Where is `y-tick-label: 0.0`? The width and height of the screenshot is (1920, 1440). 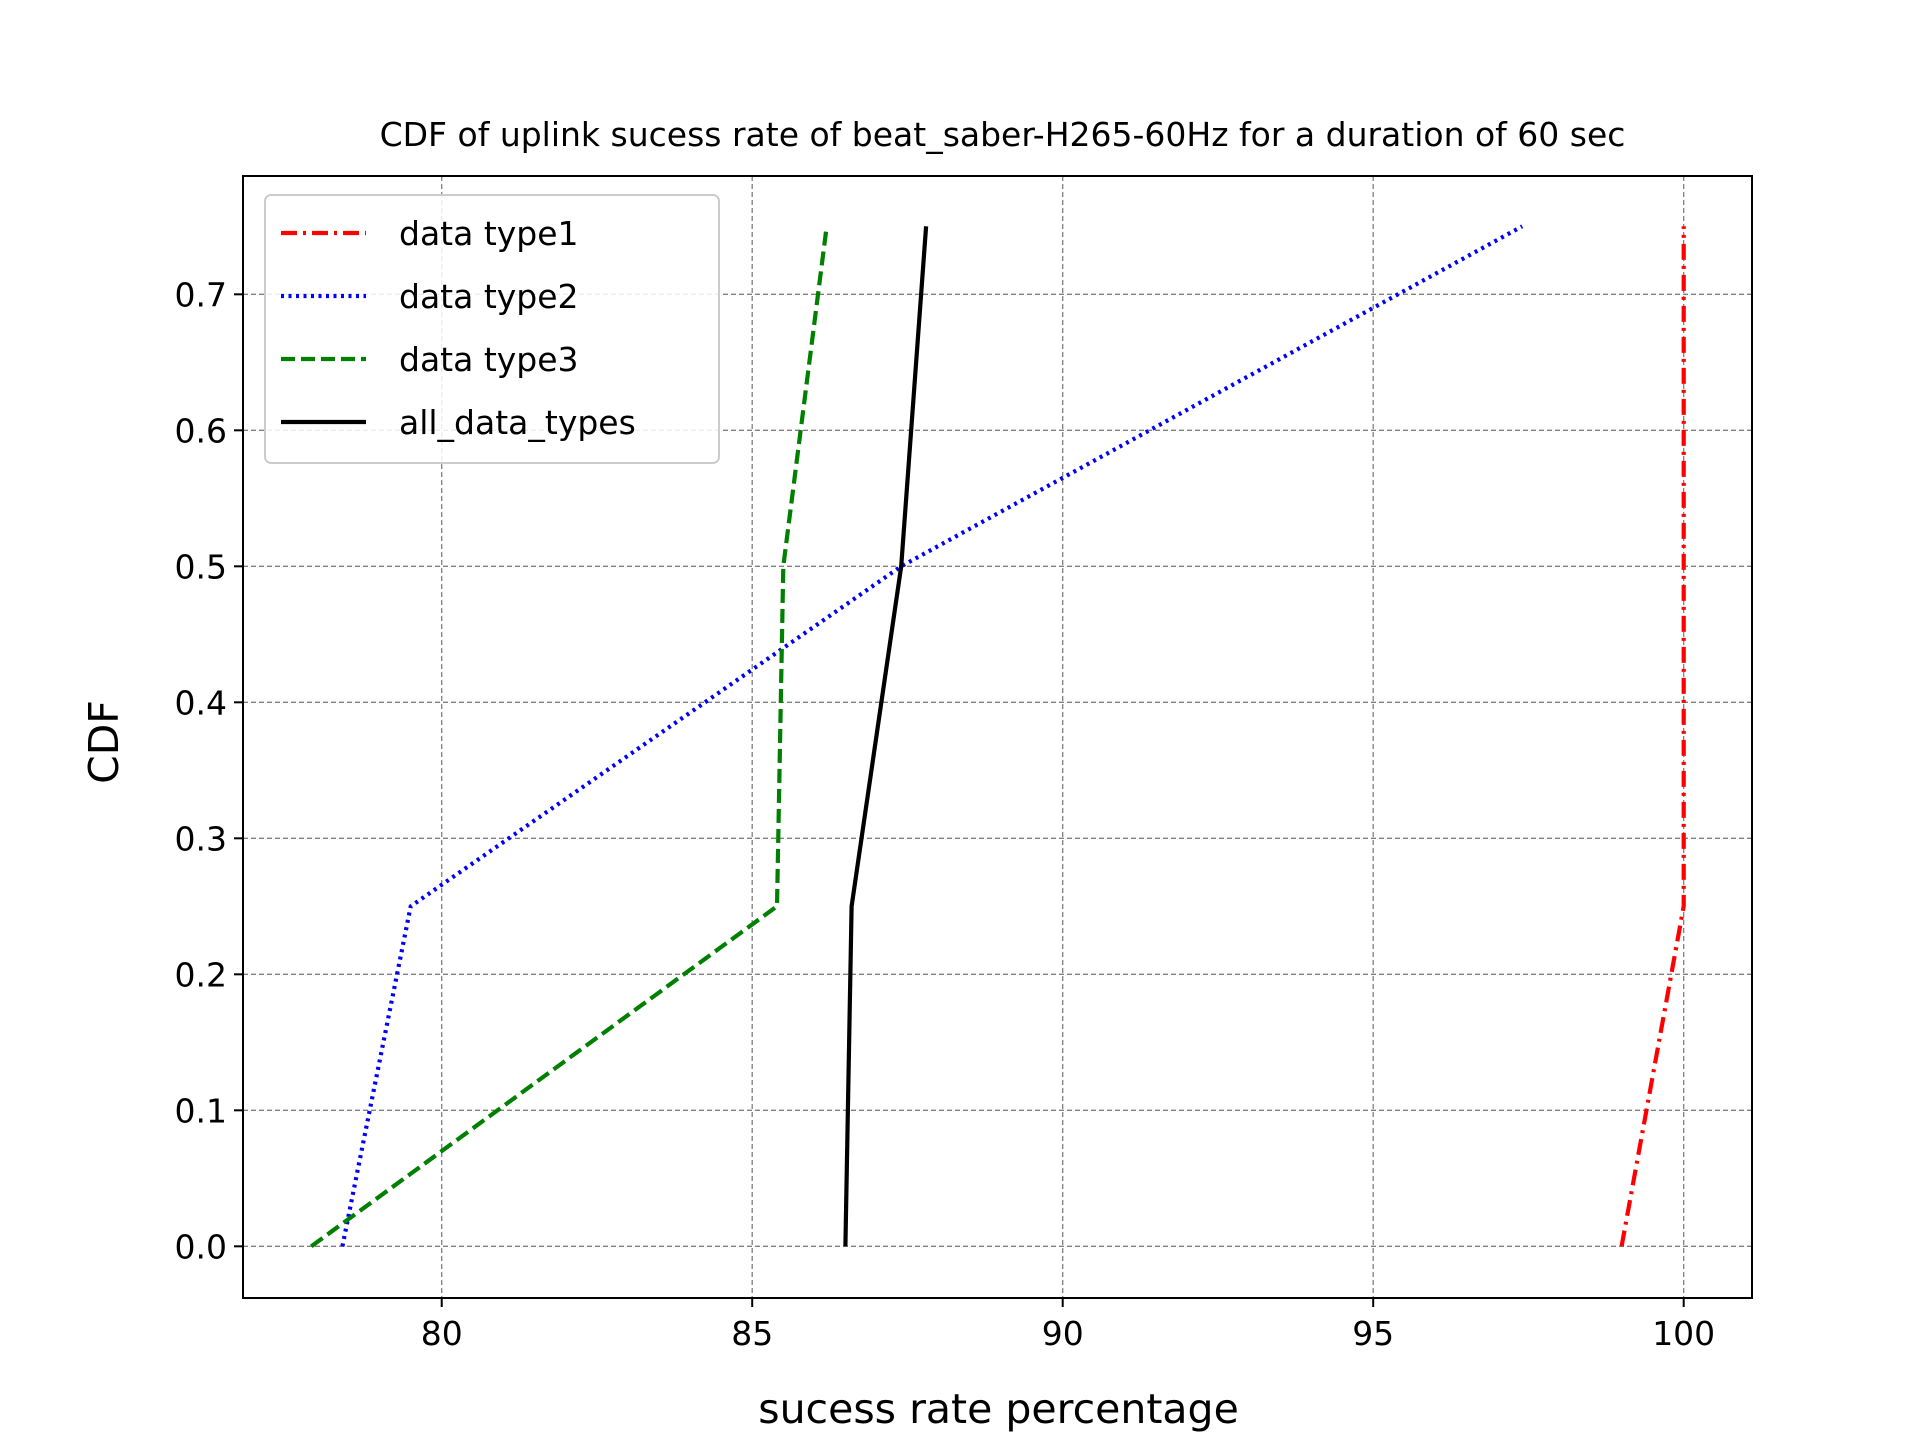 y-tick-label: 0.0 is located at coordinates (201, 1246).